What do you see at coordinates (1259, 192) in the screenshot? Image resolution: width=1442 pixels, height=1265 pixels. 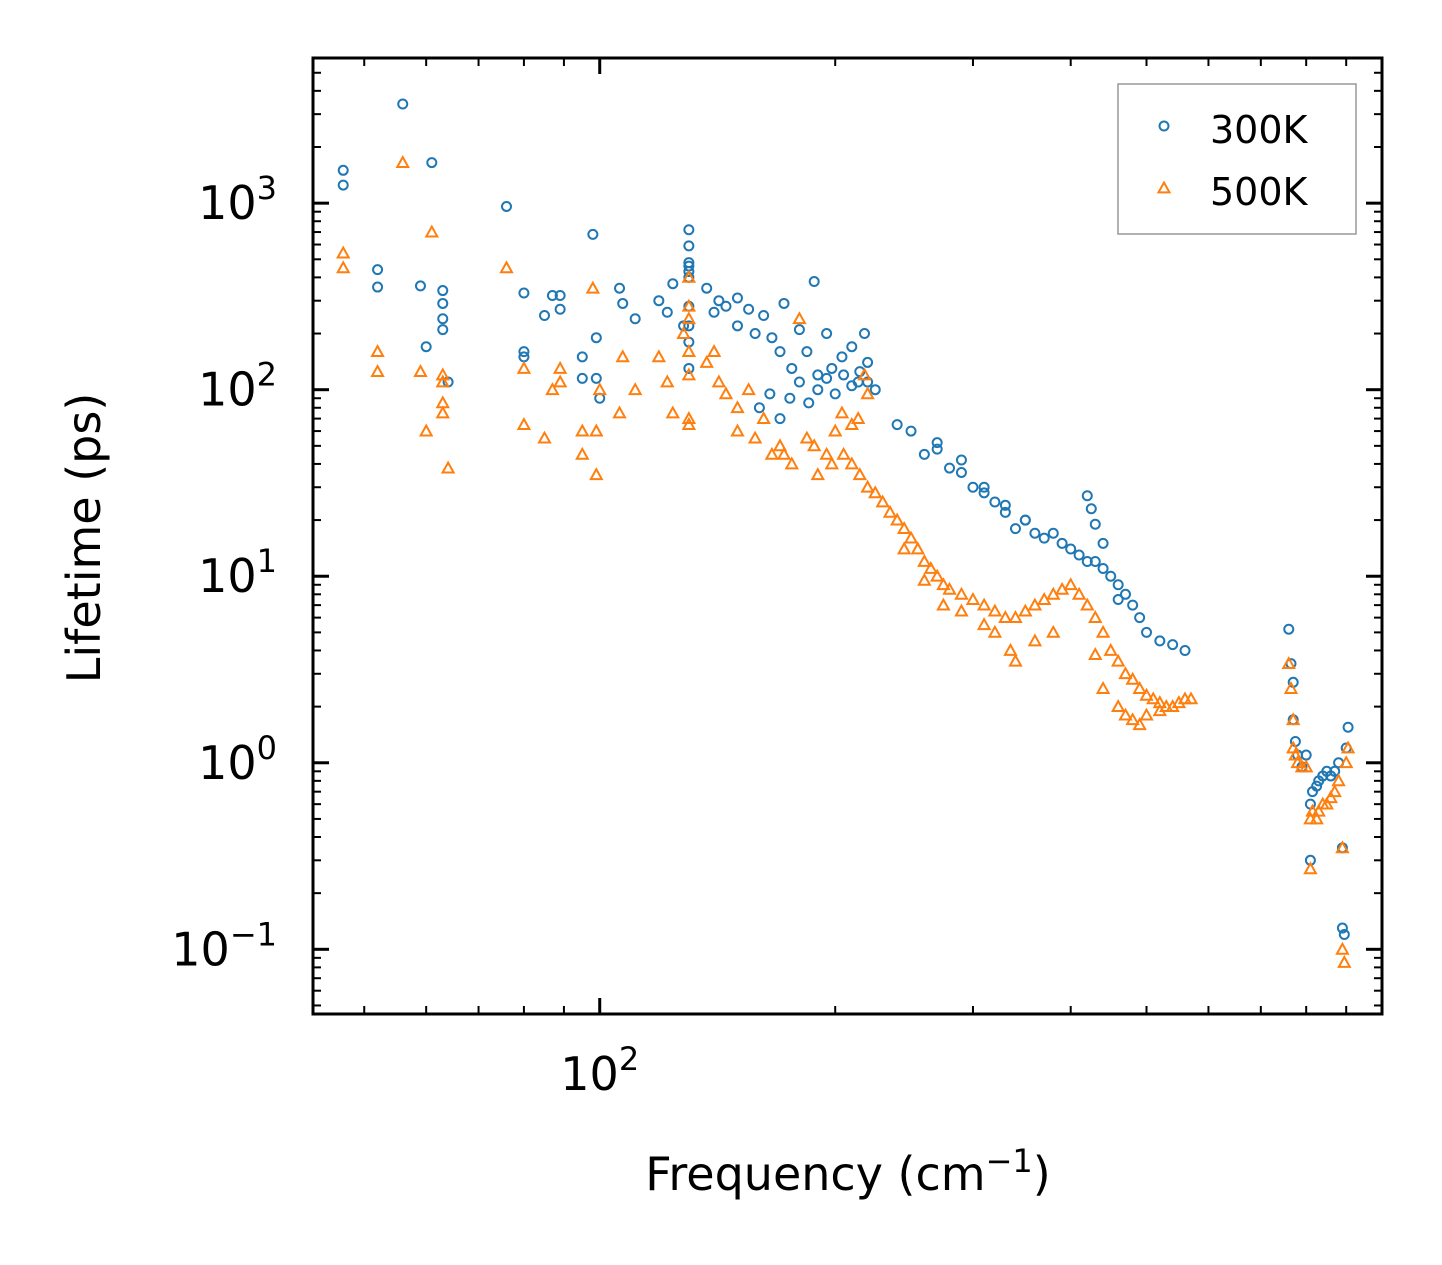 I see `legend-label-500k: 500K` at bounding box center [1259, 192].